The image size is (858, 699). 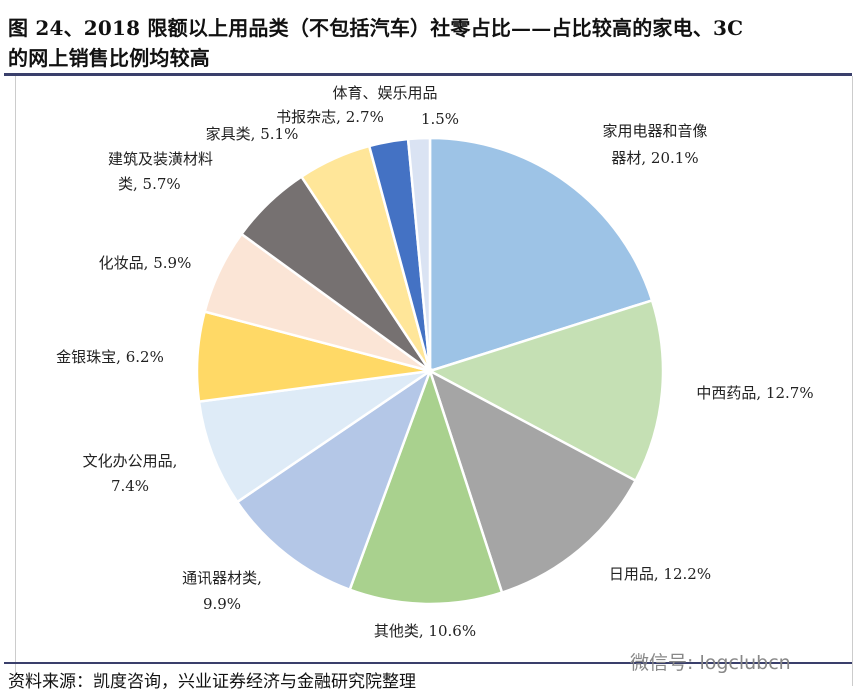 What do you see at coordinates (654, 131) in the screenshot?
I see `slice-label: 家用电器和音像` at bounding box center [654, 131].